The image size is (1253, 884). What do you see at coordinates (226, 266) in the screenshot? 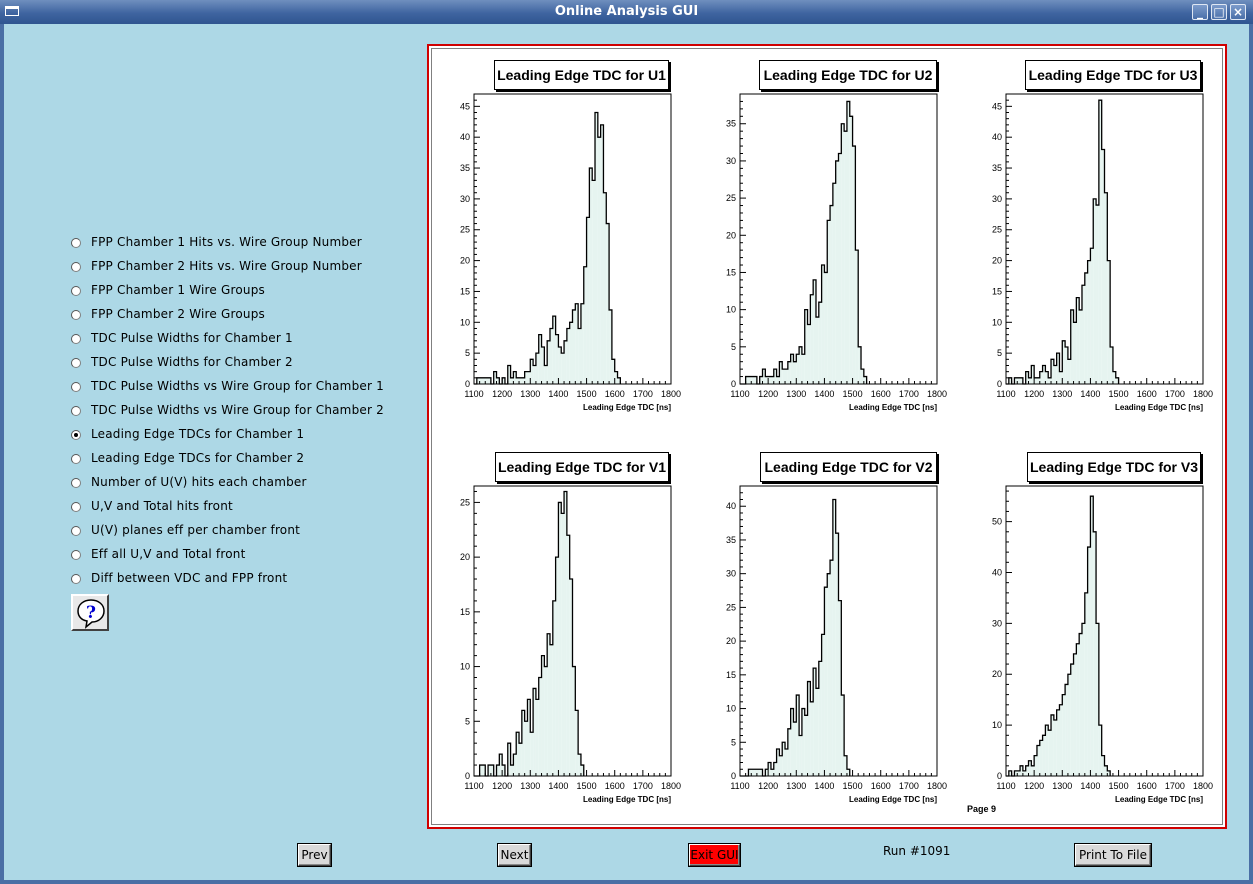
I see `option-label: FPP Chamber 2 Hits vs. Wire Group Number` at bounding box center [226, 266].